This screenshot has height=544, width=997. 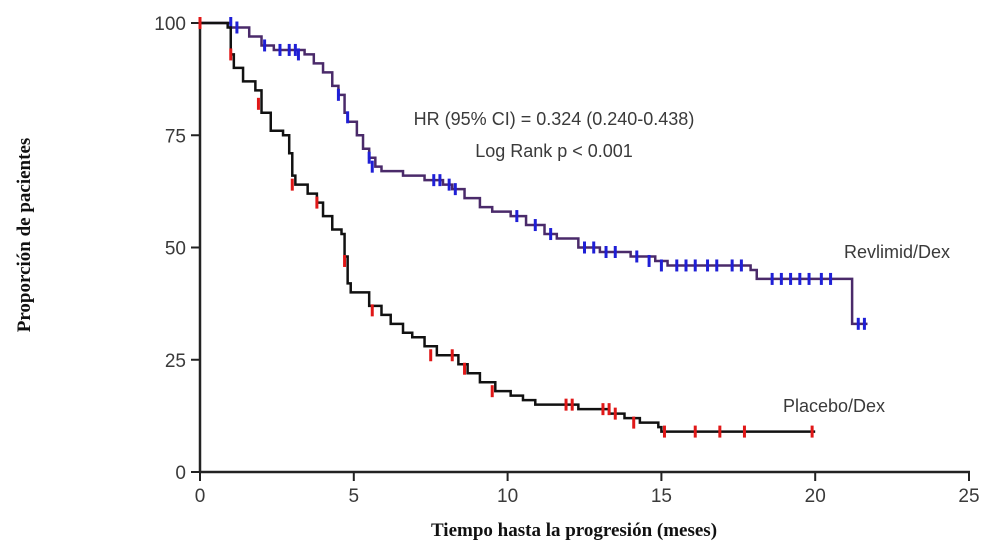 What do you see at coordinates (354, 496) in the screenshot?
I see `x-tick-label: 5` at bounding box center [354, 496].